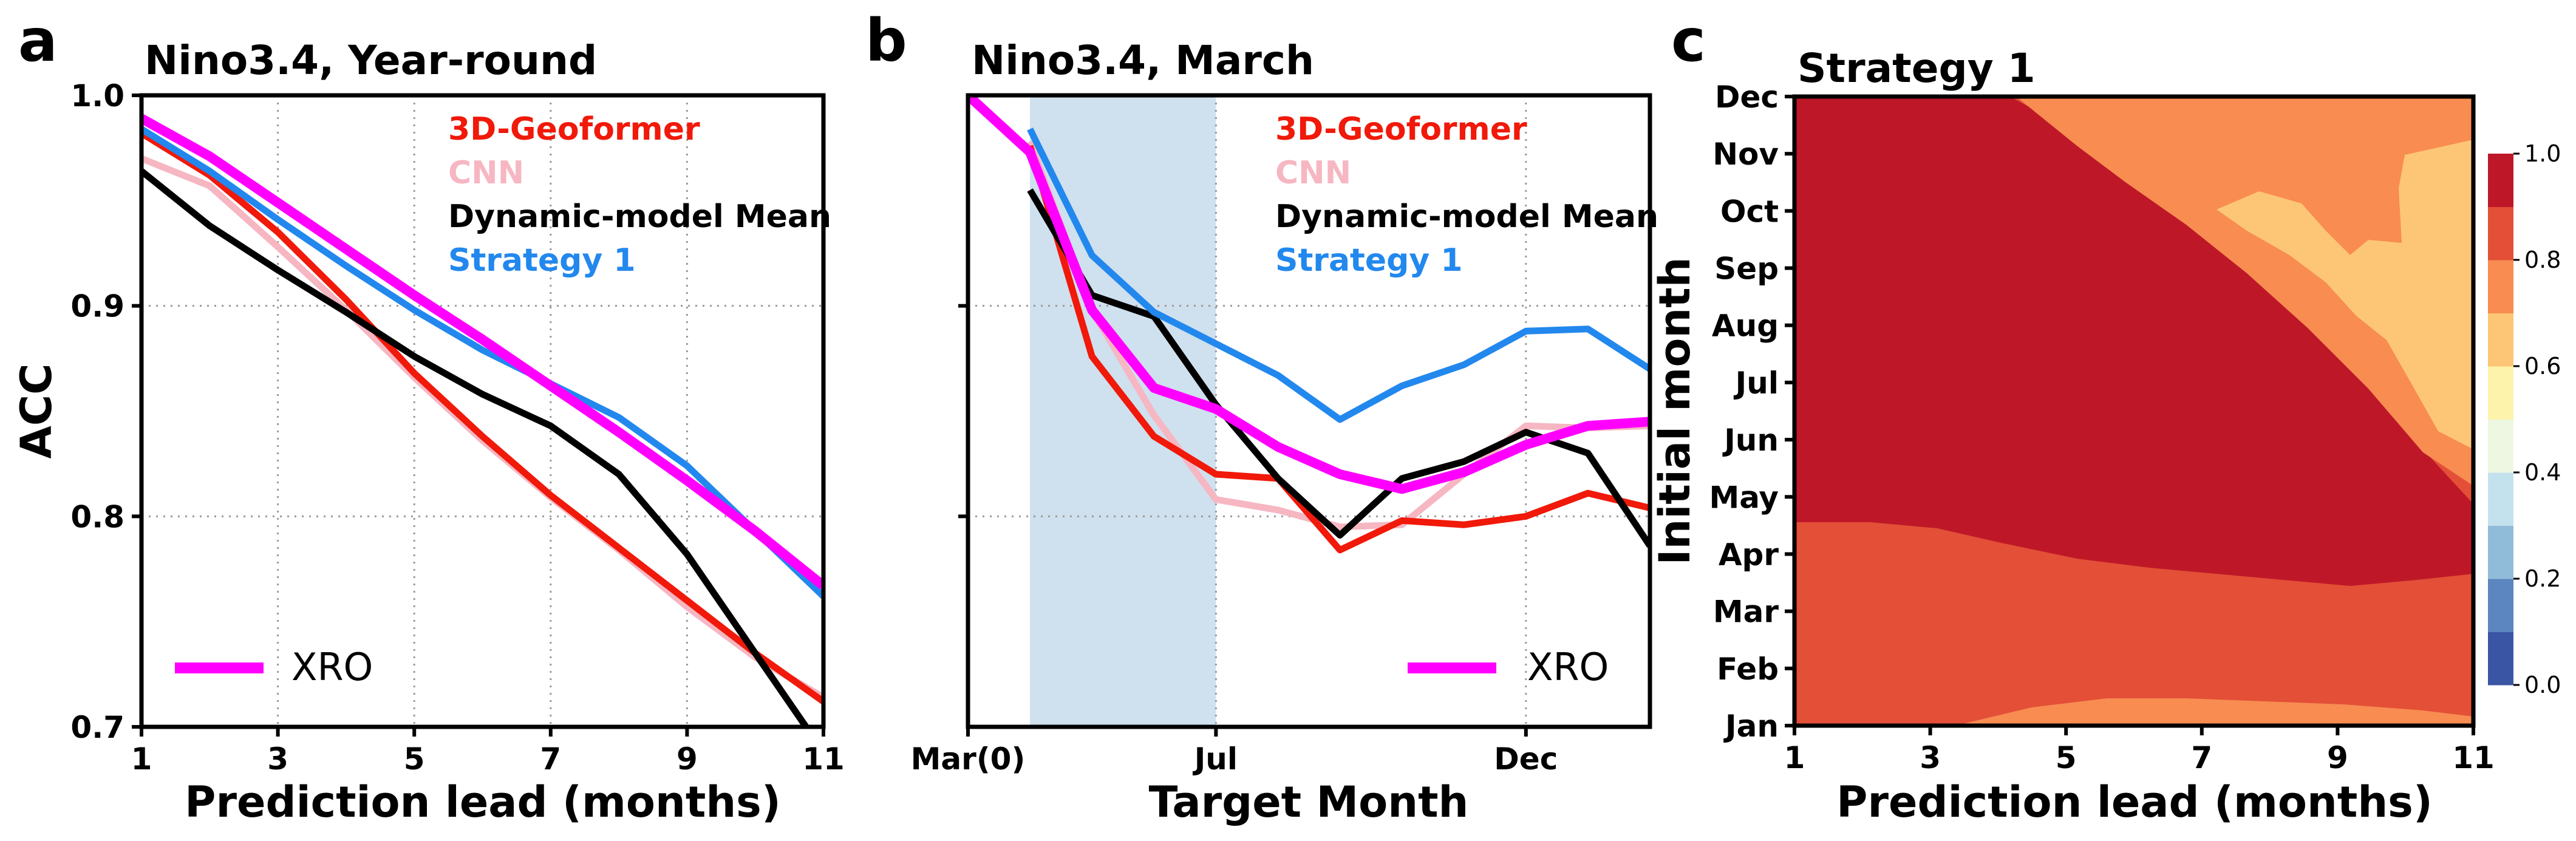  I want to click on tick-label-y: Aug, so click(1745, 326).